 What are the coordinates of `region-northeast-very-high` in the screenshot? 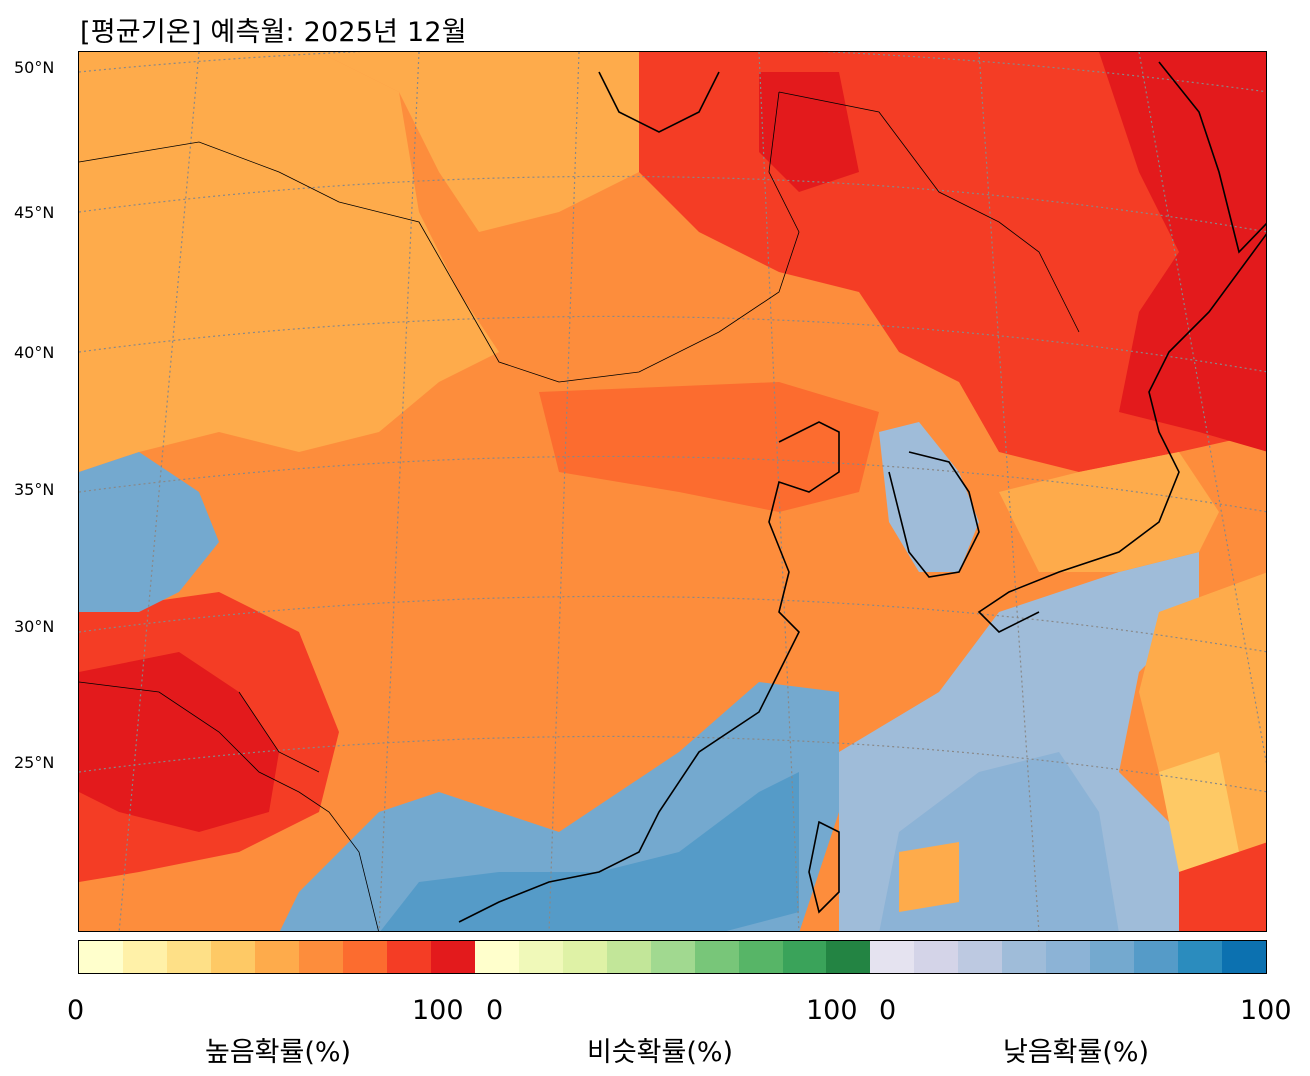 It's located at (1182, 252).